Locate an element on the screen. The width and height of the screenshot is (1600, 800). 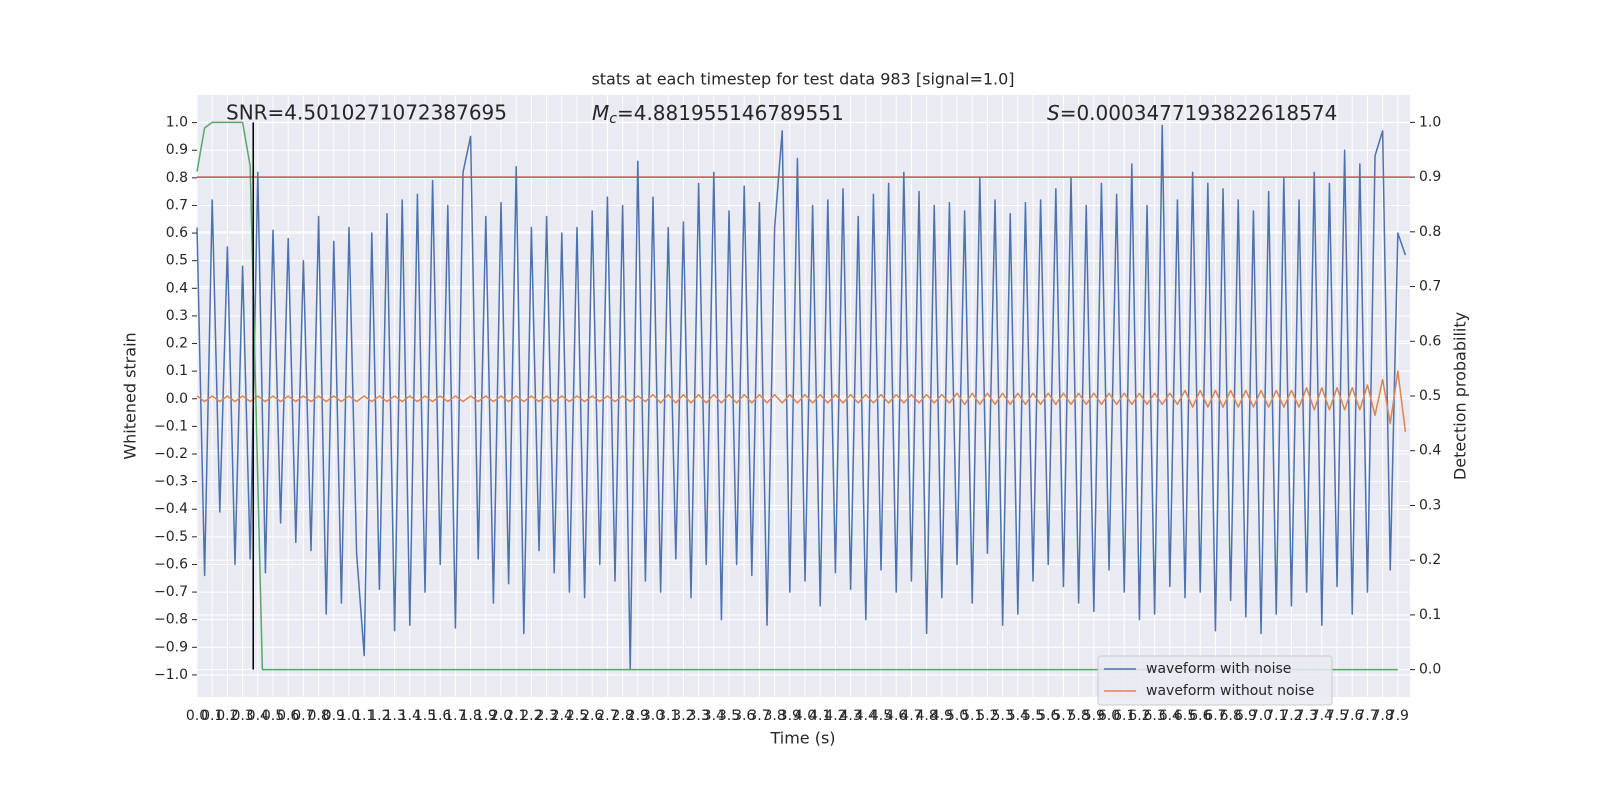
legend-label: waveform without noise is located at coordinates (1230, 691).